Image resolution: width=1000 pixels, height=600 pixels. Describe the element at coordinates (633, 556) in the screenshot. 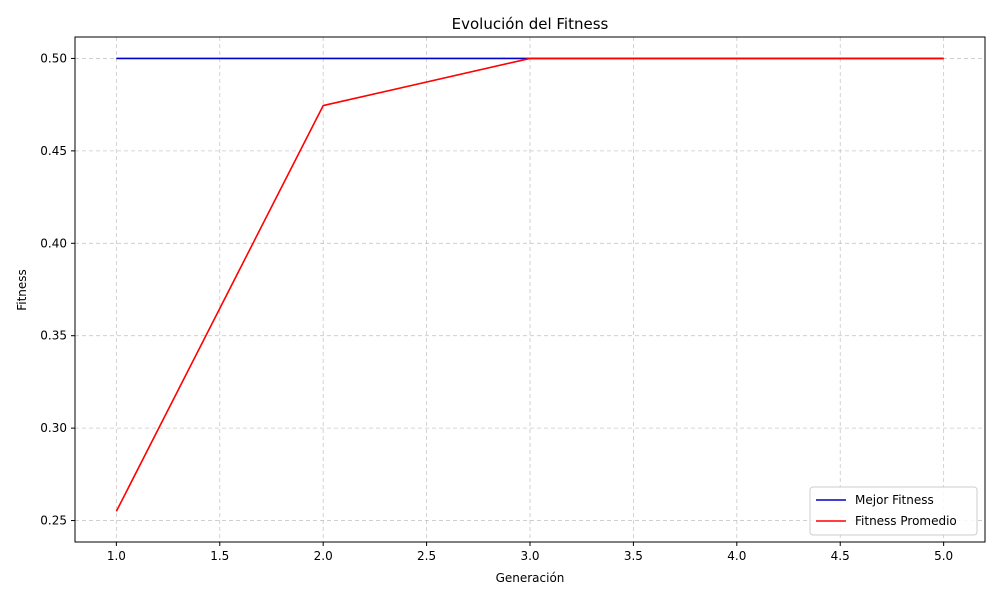

I see `x-tick-label: 3.5` at that location.